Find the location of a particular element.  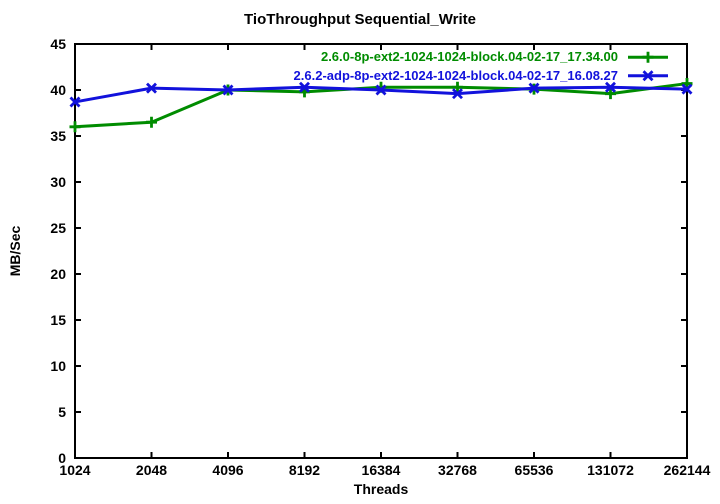

x-tick-label: 65536 is located at coordinates (534, 470).